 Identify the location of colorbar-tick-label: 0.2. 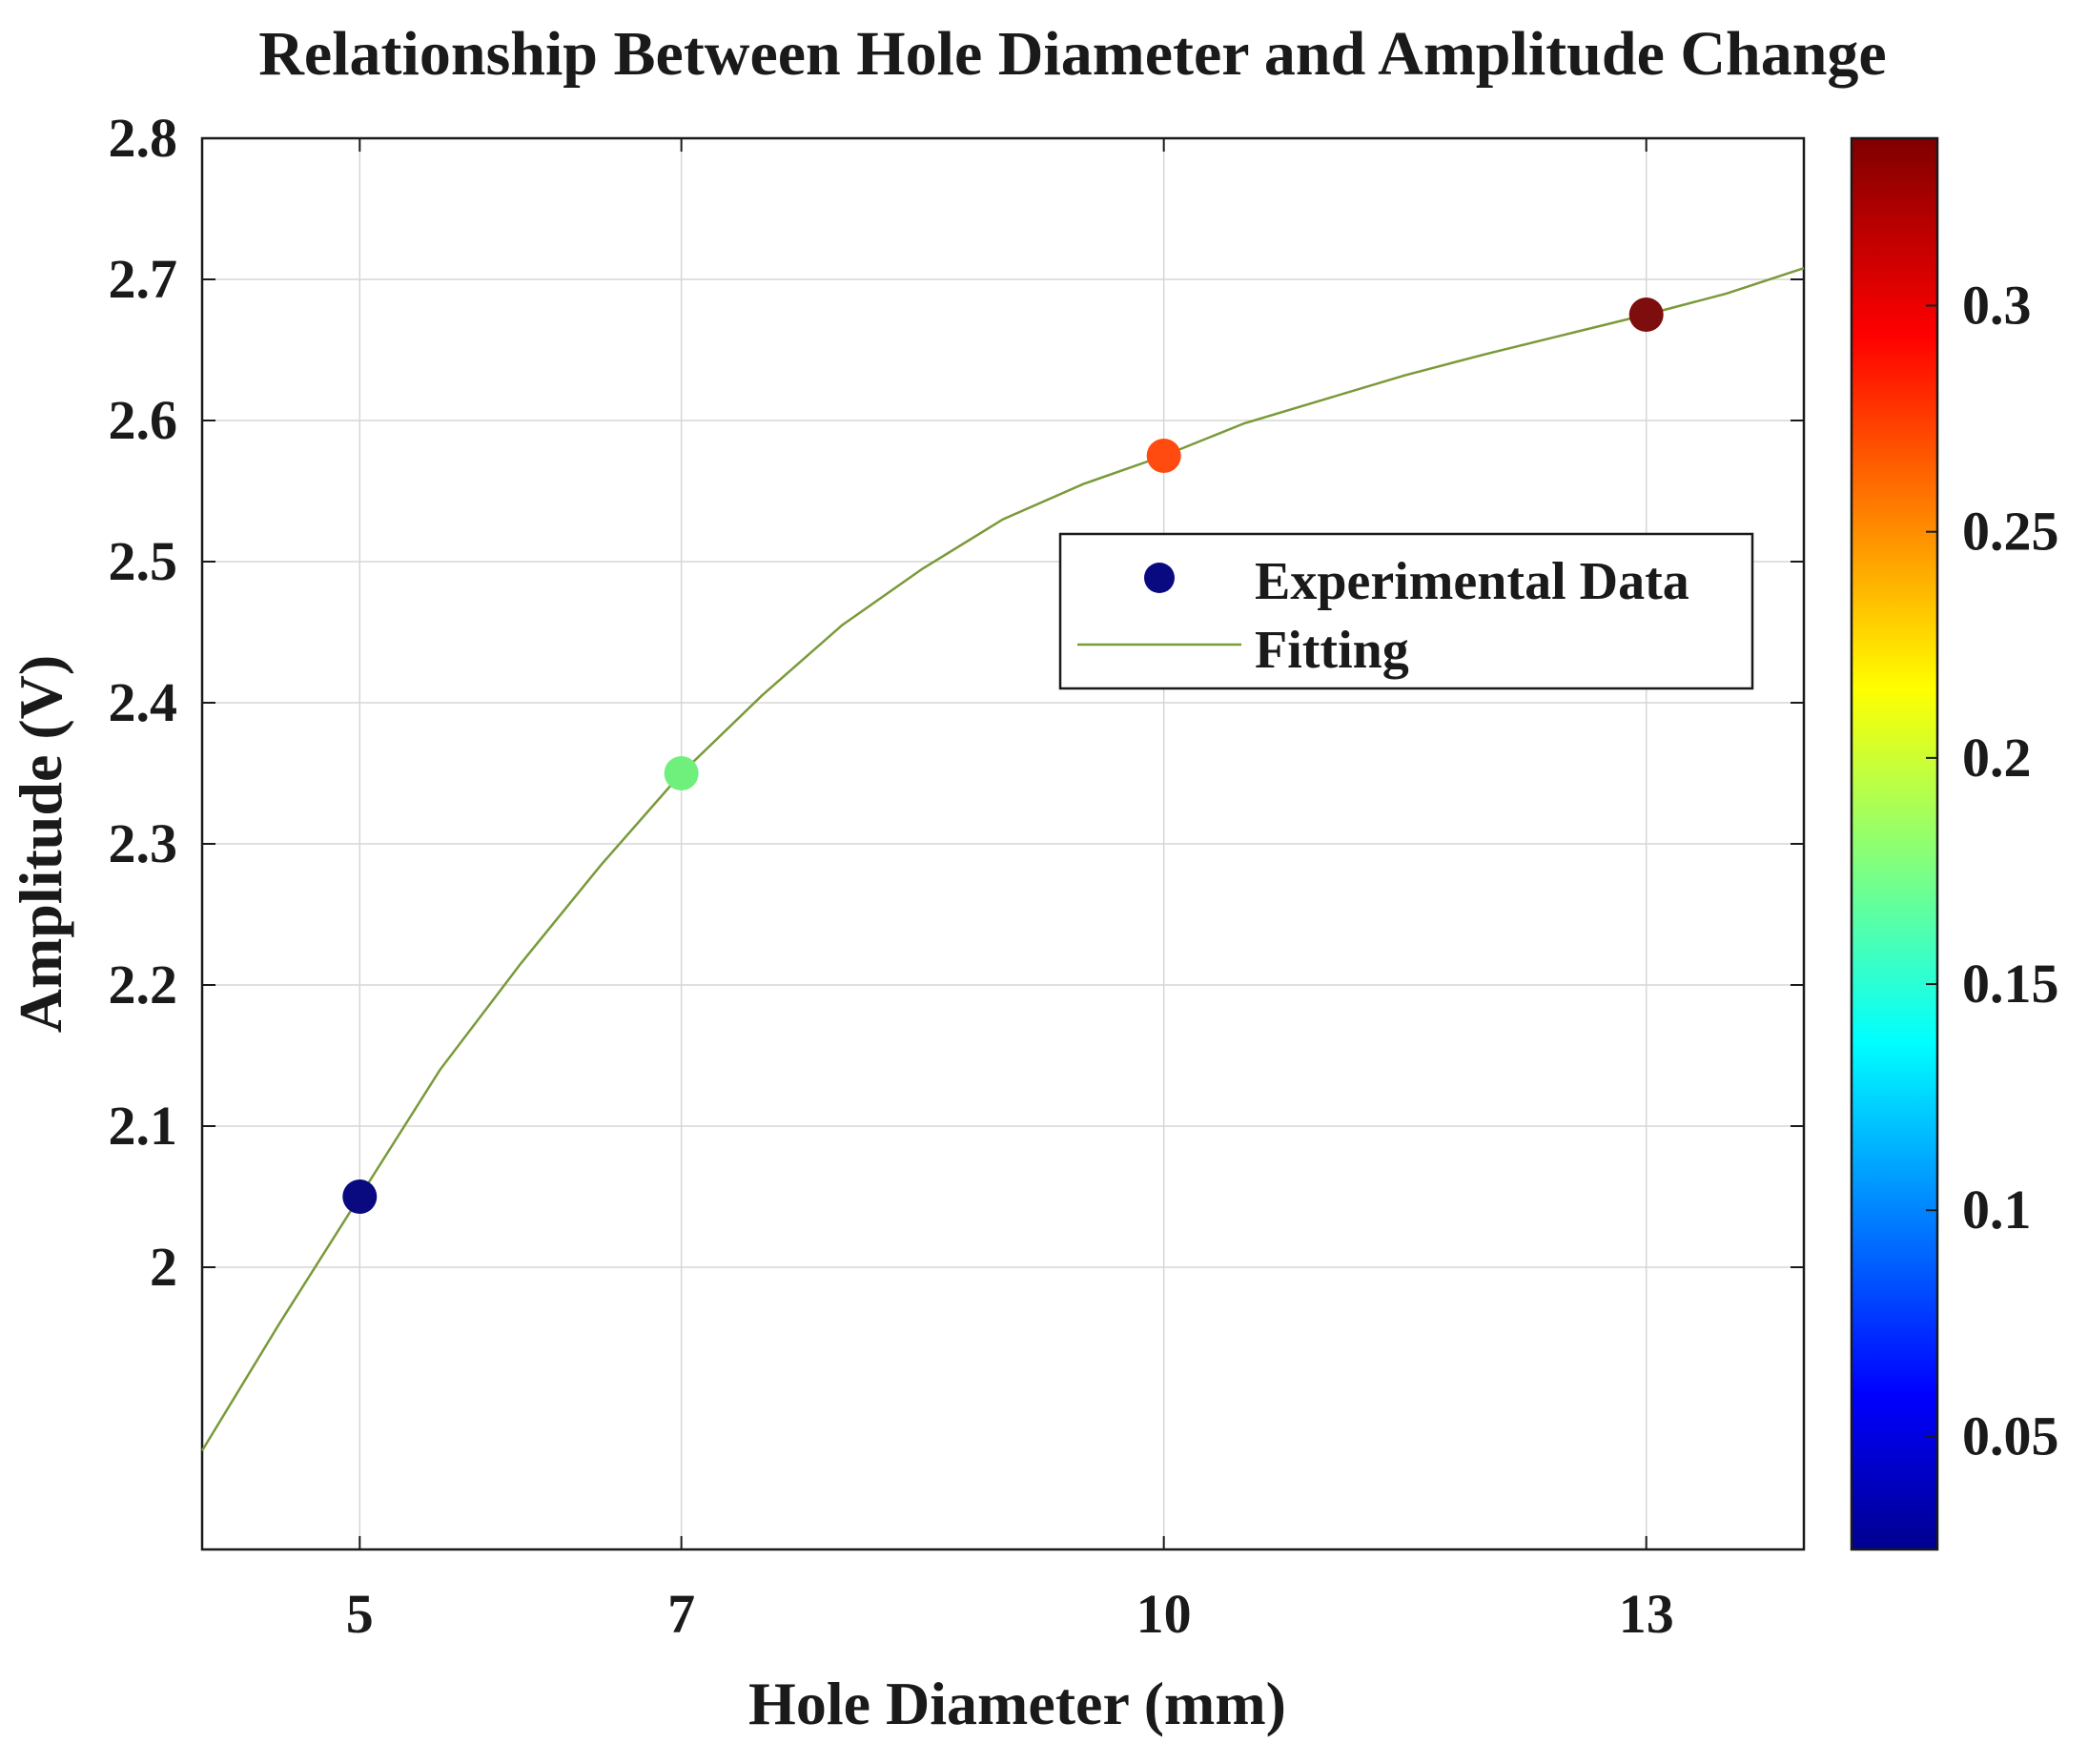
(1997, 758).